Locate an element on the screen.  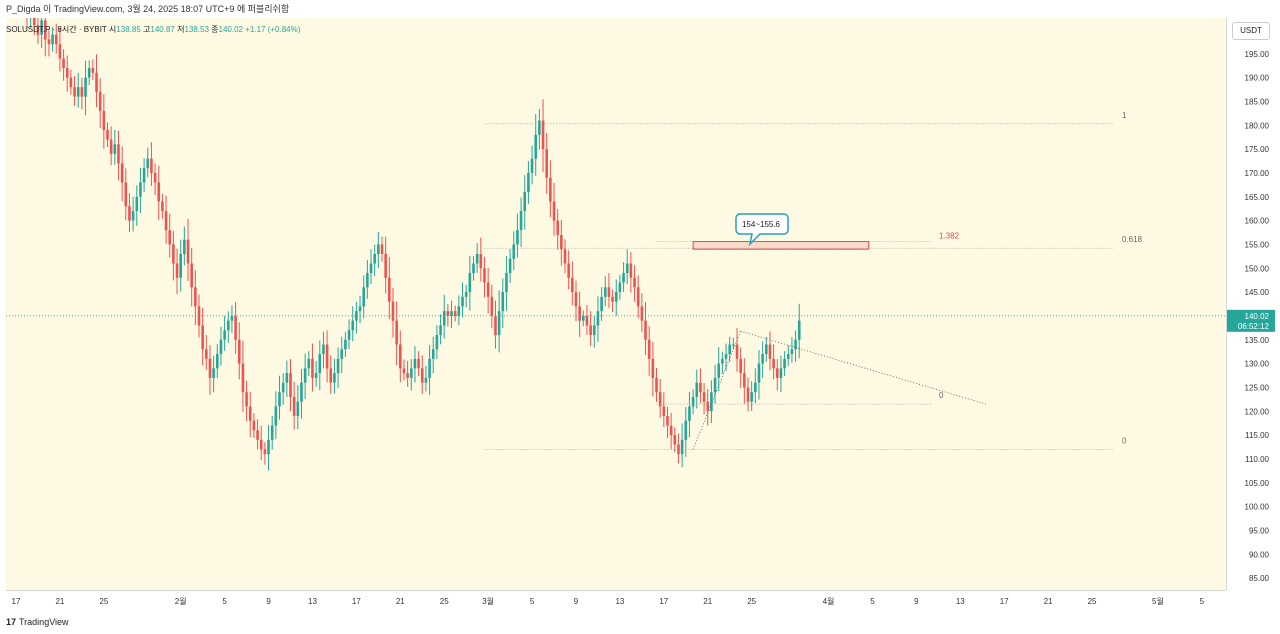
symbol-label: SOLUSDT.P · 8시간 · BYBIT is located at coordinates (56, 29).